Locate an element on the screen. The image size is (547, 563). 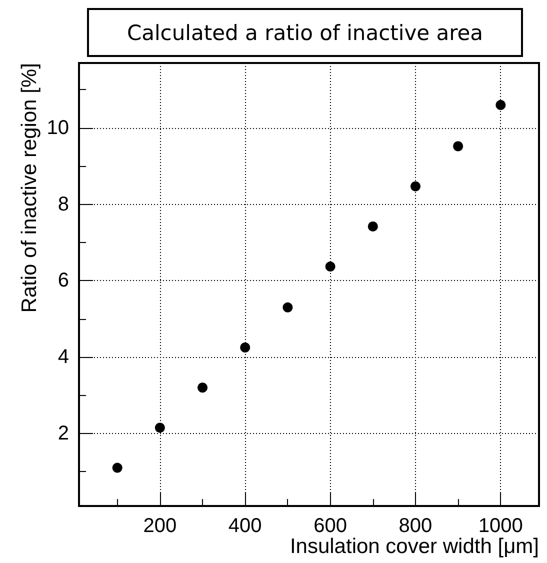
x-tick-label: 800 is located at coordinates (415, 526).